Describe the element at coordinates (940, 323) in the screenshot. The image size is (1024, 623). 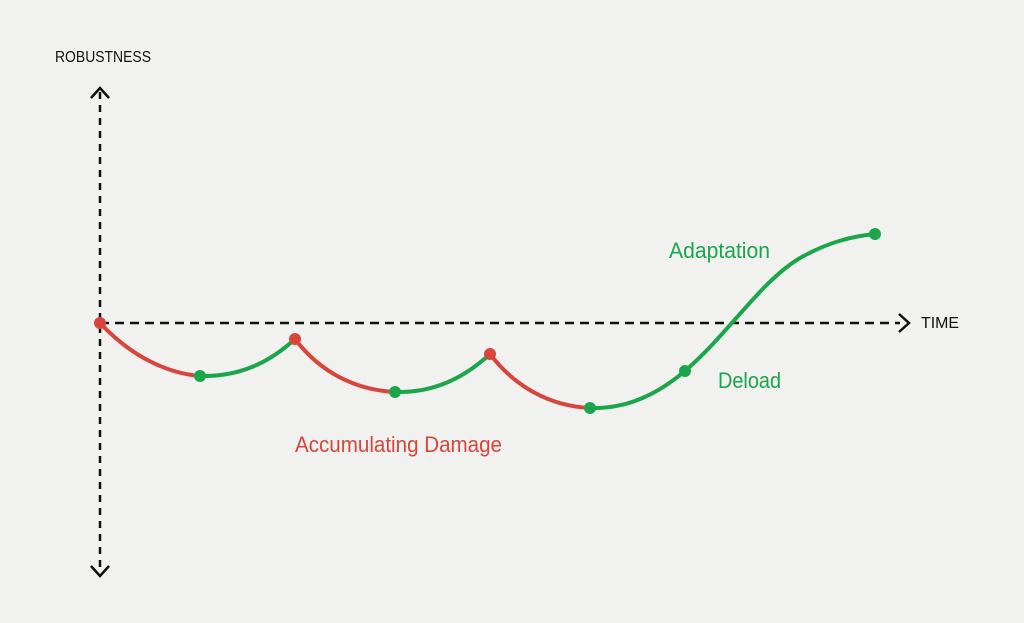
I see `x-axis-label: TIME` at that location.